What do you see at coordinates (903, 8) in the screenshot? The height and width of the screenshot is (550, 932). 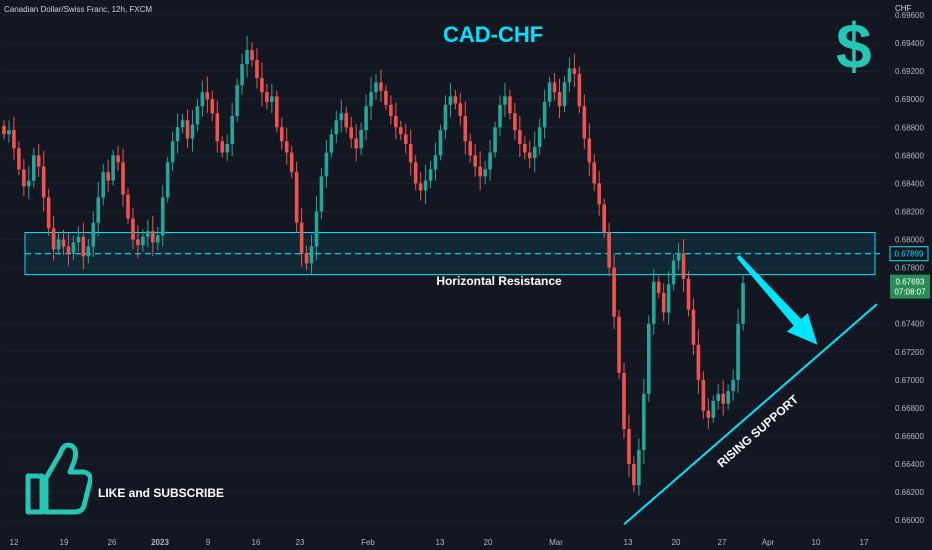 I see `axis-unit-label: CHF` at bounding box center [903, 8].